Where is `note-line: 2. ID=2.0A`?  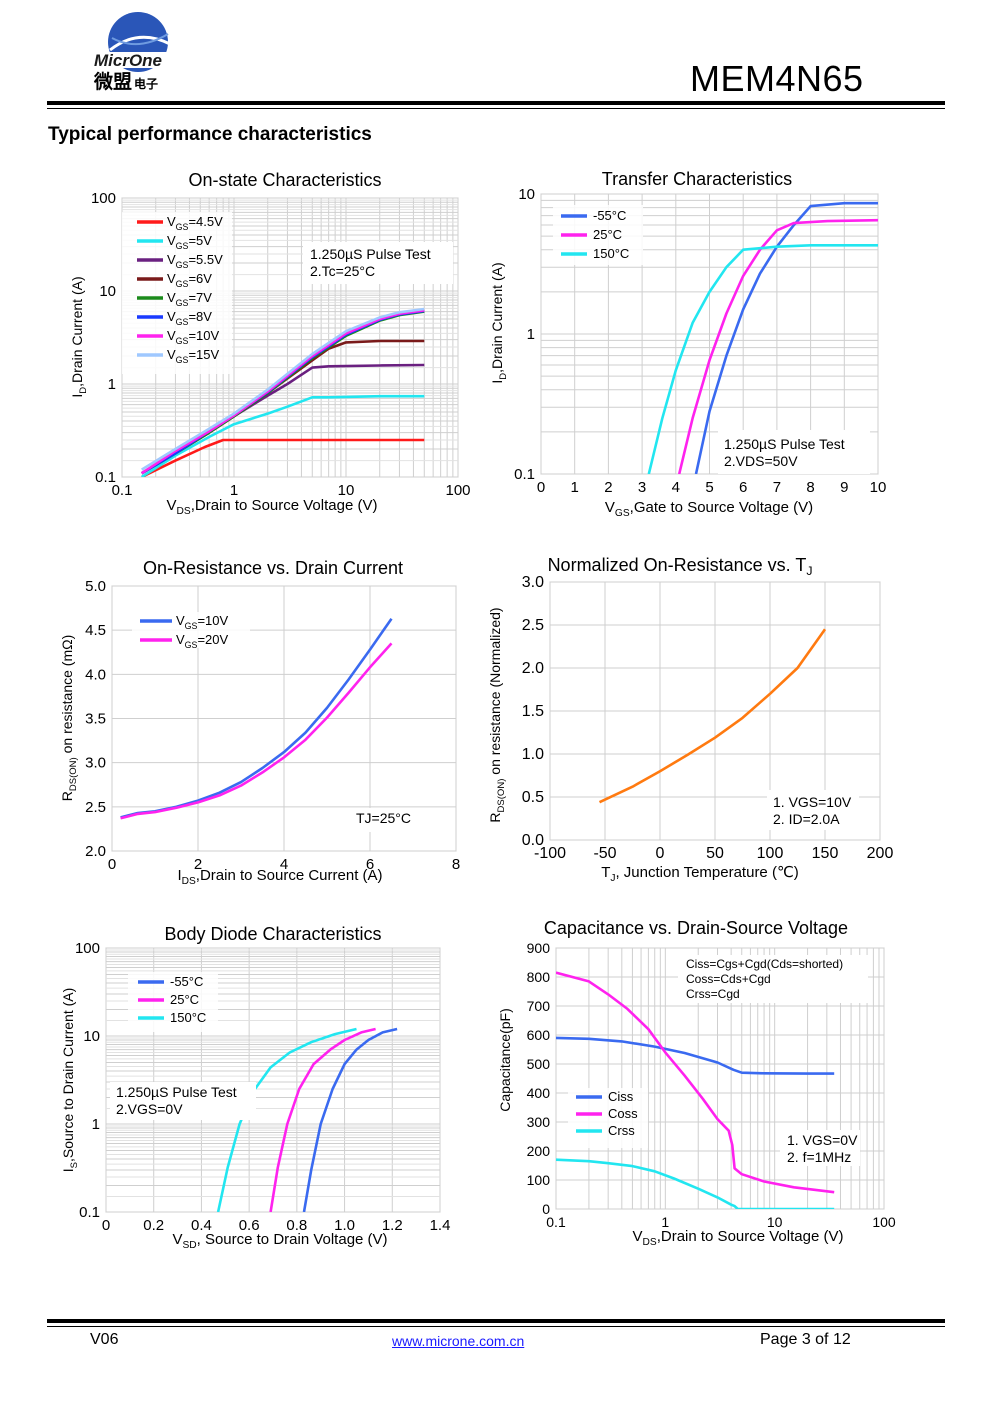
note-line: 2. ID=2.0A is located at coordinates (806, 819).